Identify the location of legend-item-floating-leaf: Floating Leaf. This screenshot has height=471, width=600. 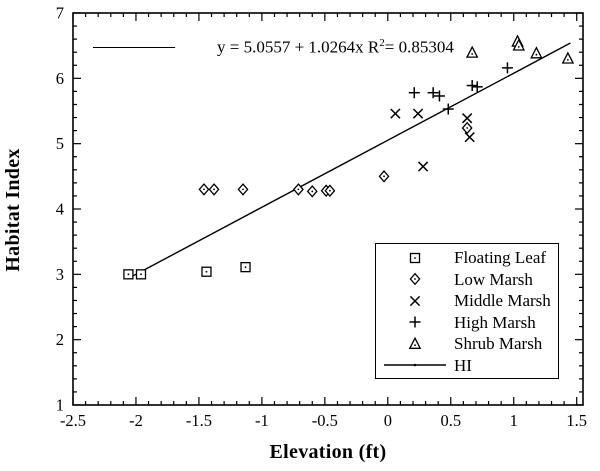
(467, 258).